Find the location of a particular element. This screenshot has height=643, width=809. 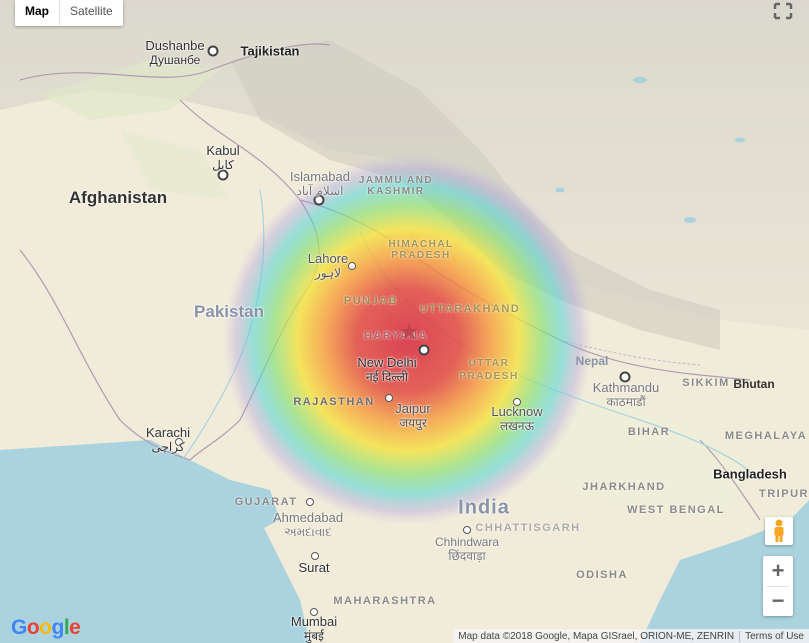

city-marker-islamabad is located at coordinates (319, 200).